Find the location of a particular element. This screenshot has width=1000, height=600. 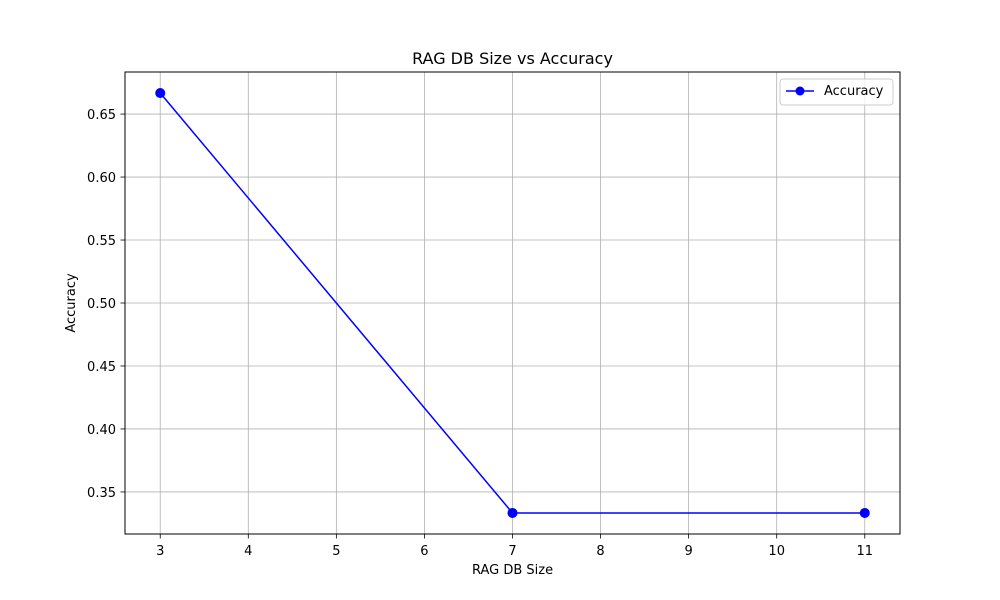

x-tick-label: 11 is located at coordinates (864, 551).